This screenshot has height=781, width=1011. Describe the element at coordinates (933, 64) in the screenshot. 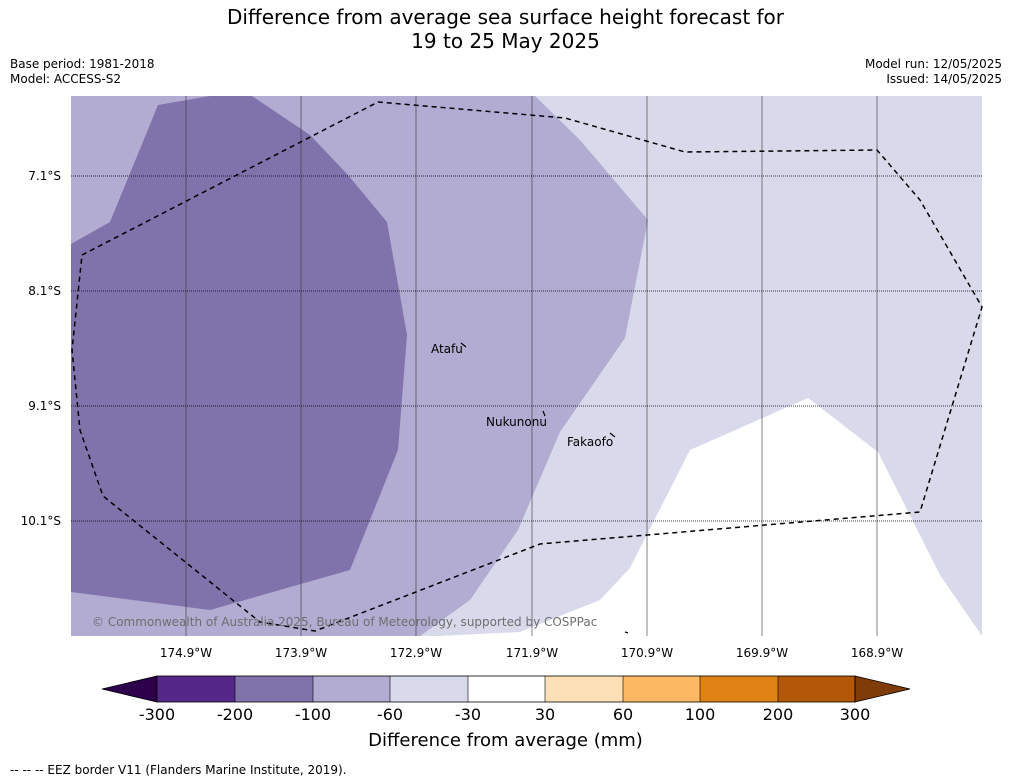

I see `model-run-text: Model run: 12/05/2025` at that location.